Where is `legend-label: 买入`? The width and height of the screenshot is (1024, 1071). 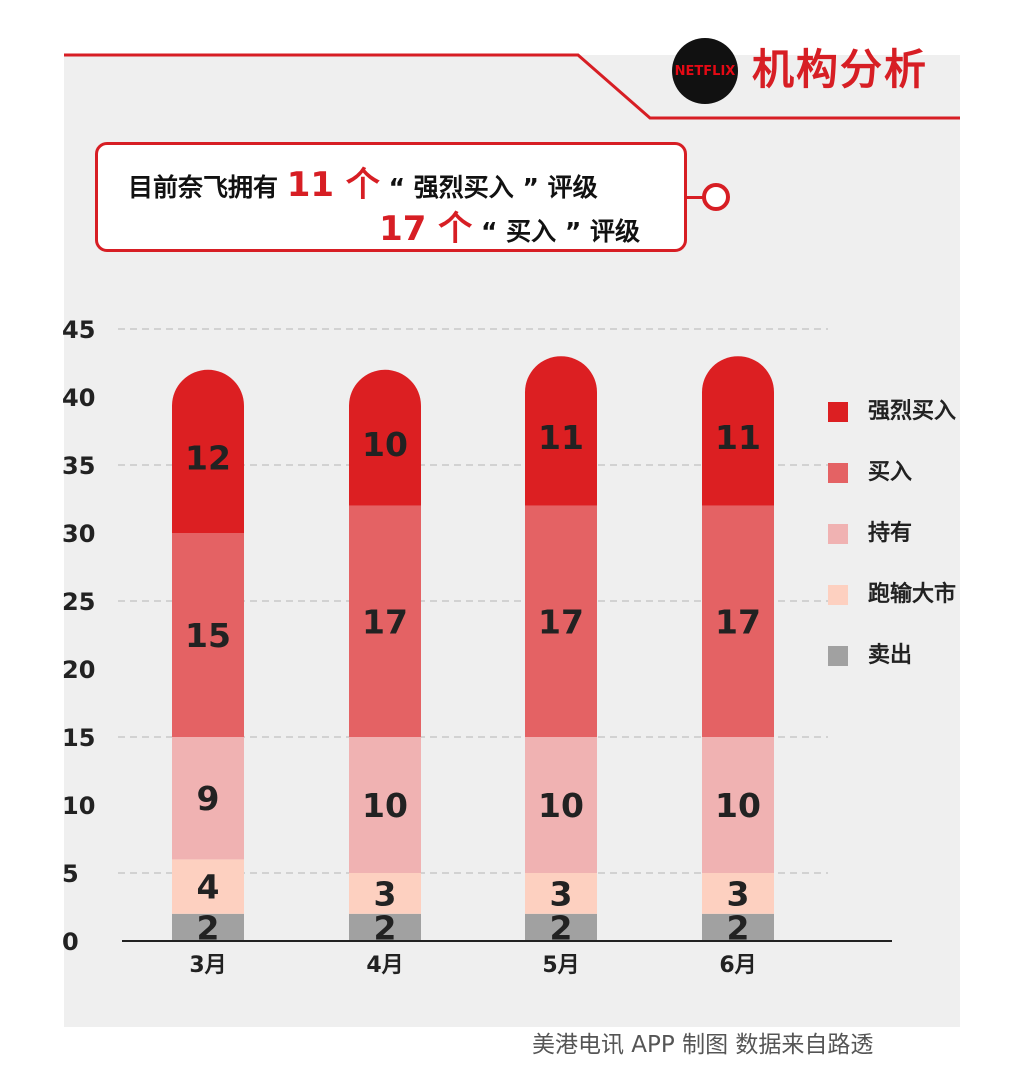
legend-label: 买入 is located at coordinates (890, 472).